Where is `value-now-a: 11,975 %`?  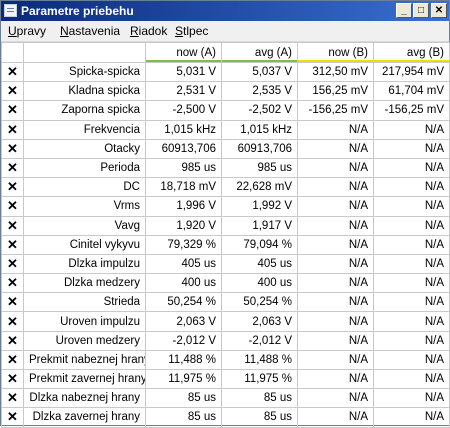
value-now-a: 11,975 % is located at coordinates (183, 379).